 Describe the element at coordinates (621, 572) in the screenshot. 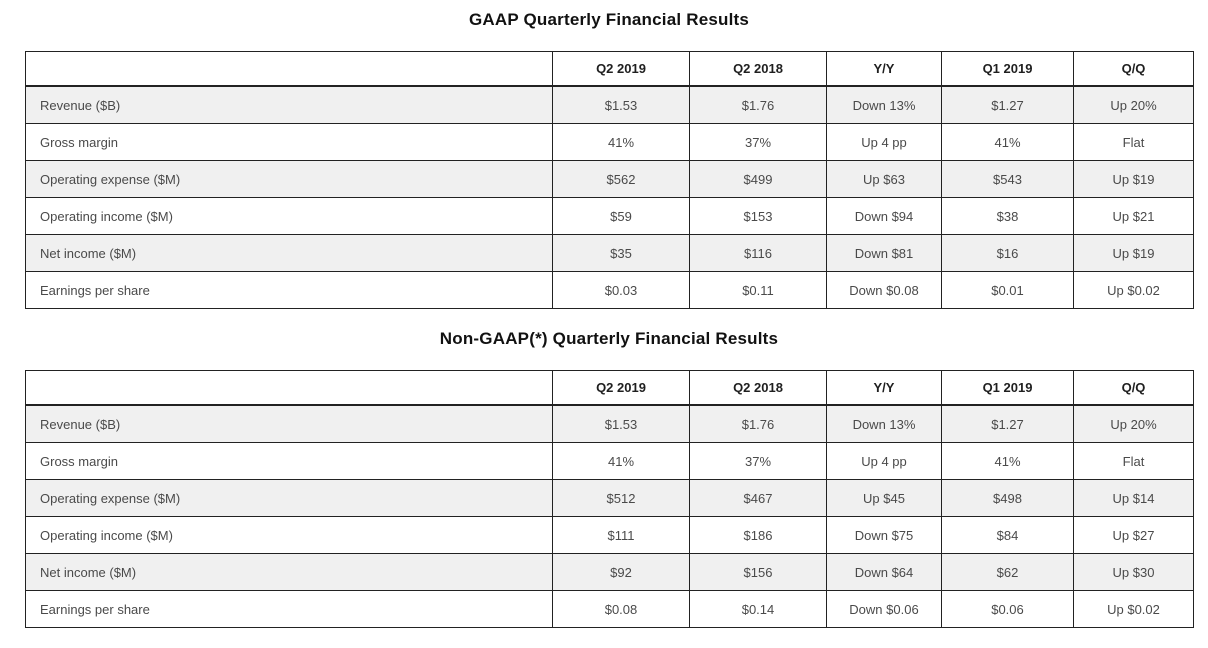

I see `cell-value: $92` at that location.